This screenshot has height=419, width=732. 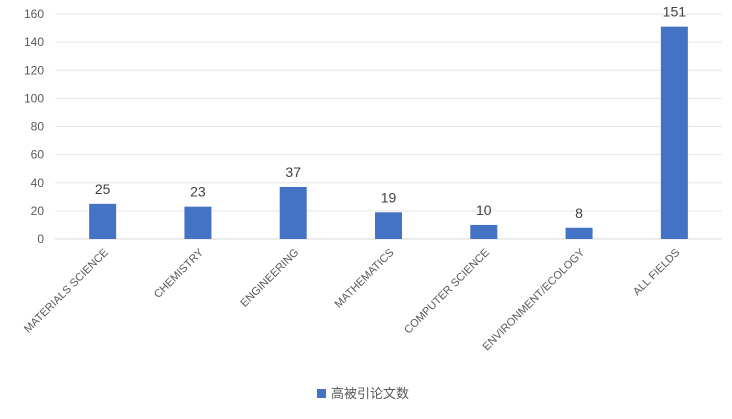 I want to click on data-label: 37, so click(x=293, y=172).